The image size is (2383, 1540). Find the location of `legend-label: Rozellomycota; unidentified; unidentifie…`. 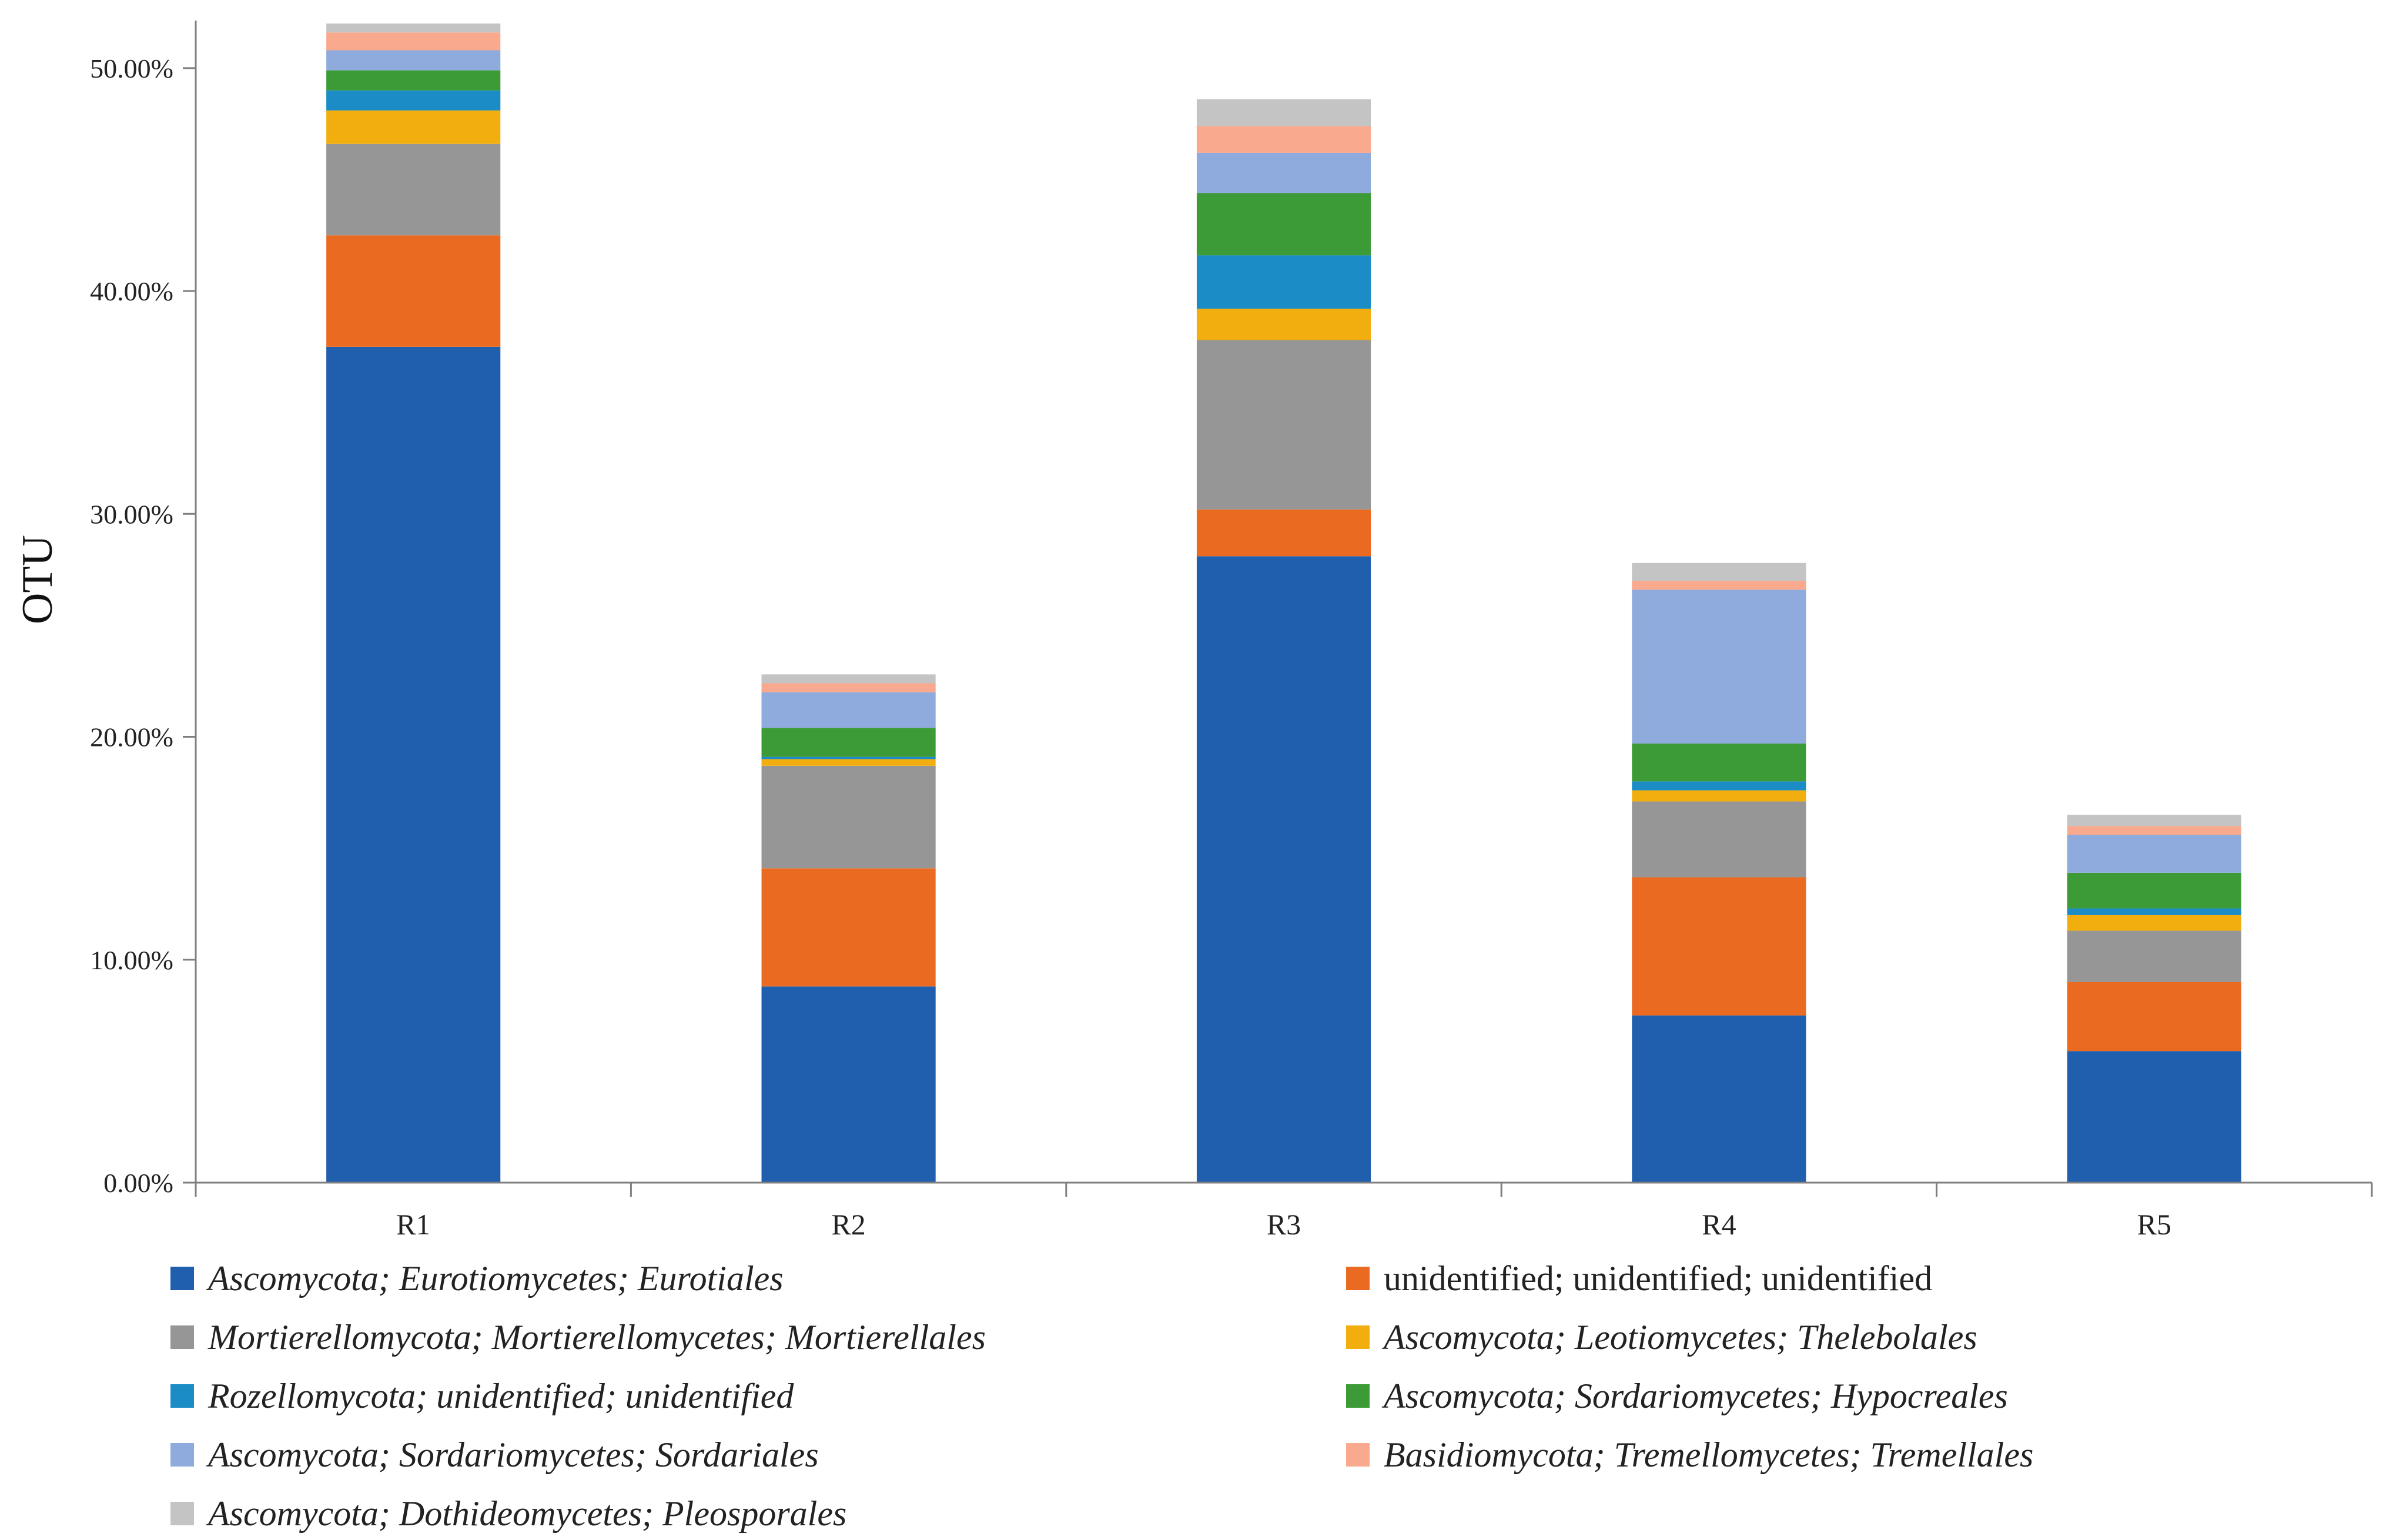

legend-label: Rozellomycota; unidentified; unidentifie… is located at coordinates (501, 1395).